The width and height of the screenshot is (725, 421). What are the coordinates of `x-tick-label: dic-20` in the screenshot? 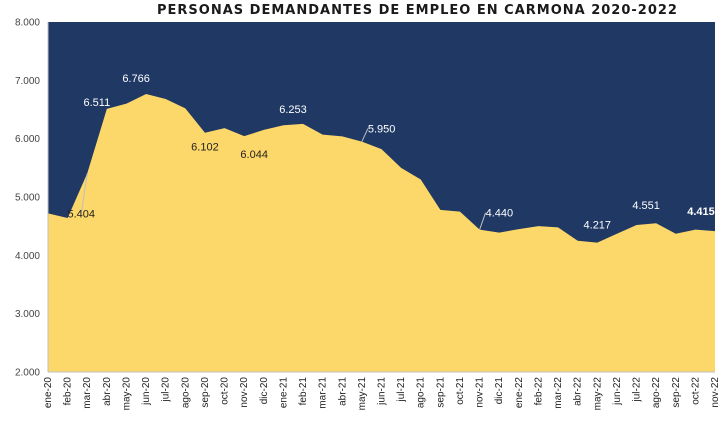 It's located at (264, 391).